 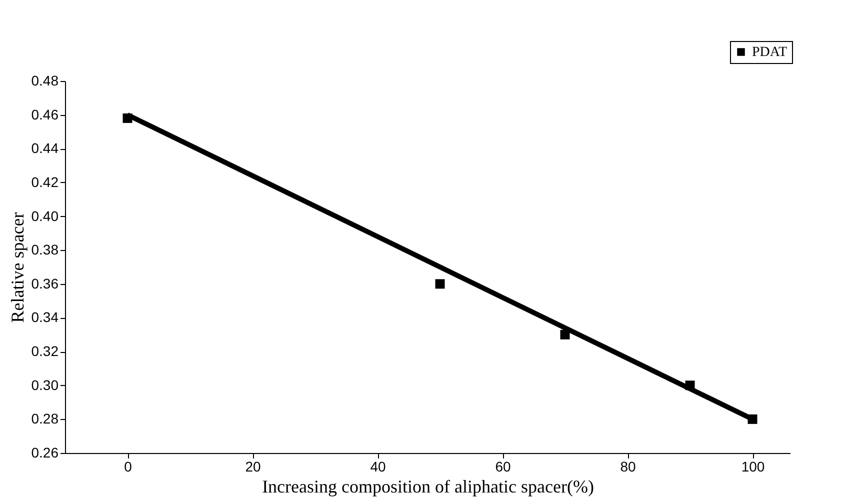 What do you see at coordinates (45, 283) in the screenshot?
I see `y-tick-label: 0.36` at bounding box center [45, 283].